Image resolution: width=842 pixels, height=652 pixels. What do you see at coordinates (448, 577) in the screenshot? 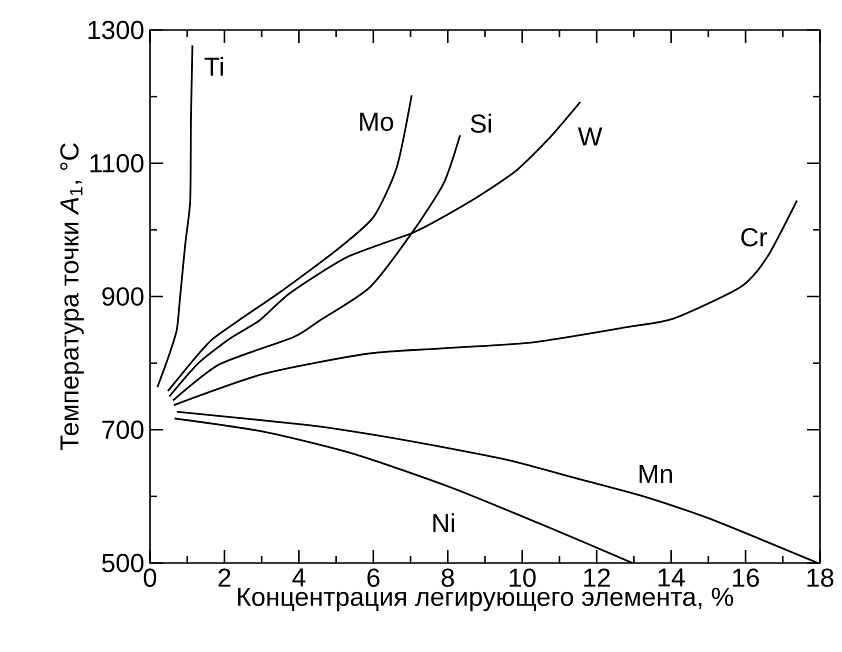
I see `x-tick-label: 8` at bounding box center [448, 577].